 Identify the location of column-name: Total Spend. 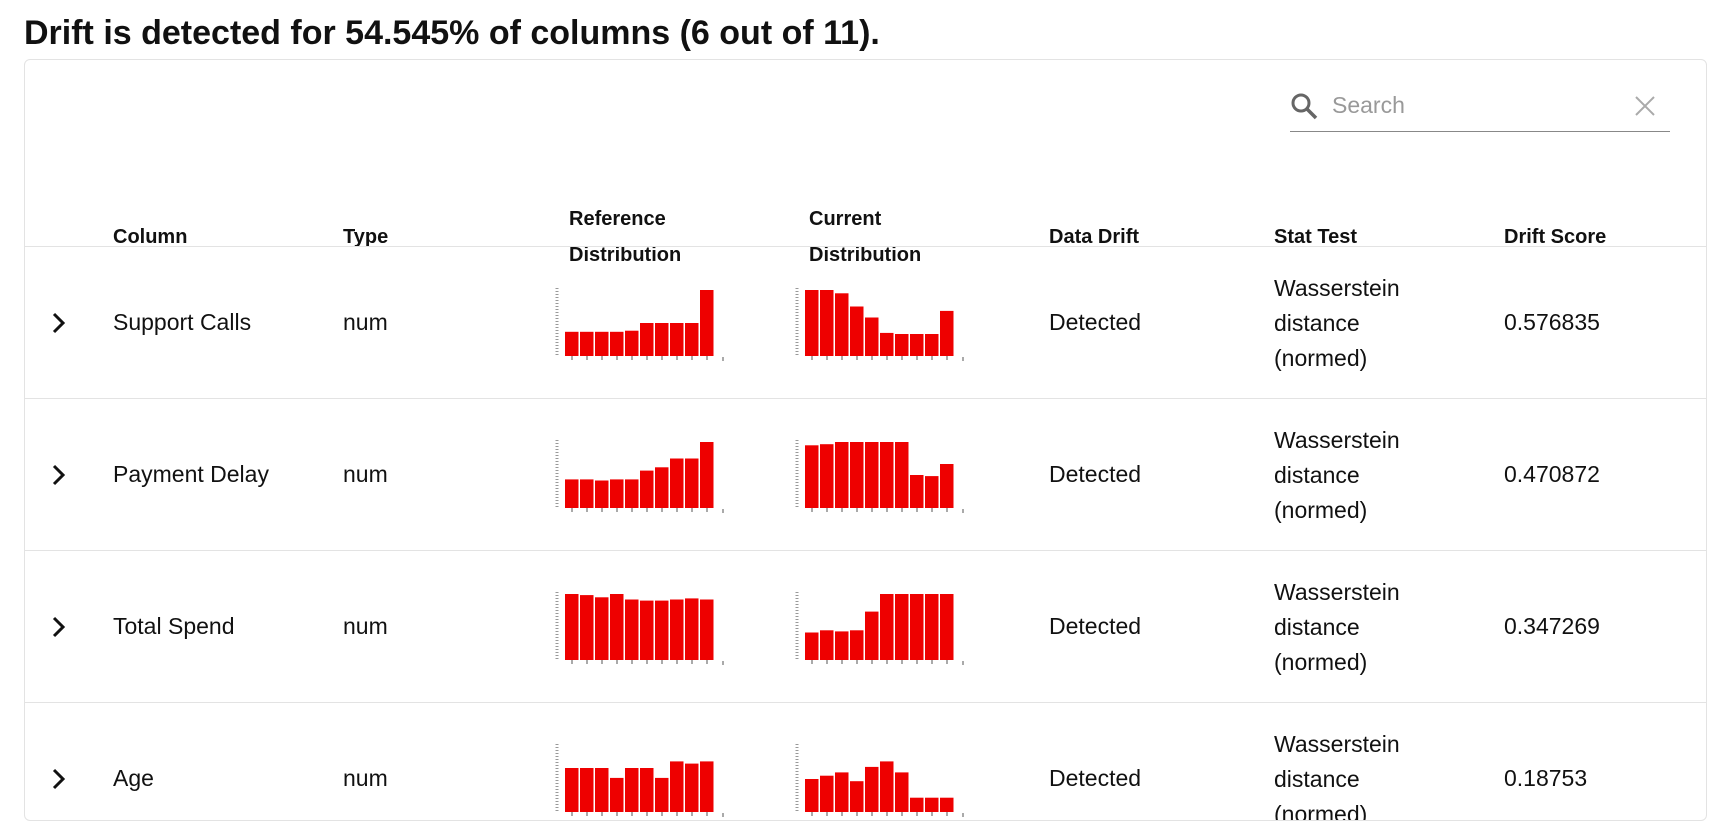
(174, 626).